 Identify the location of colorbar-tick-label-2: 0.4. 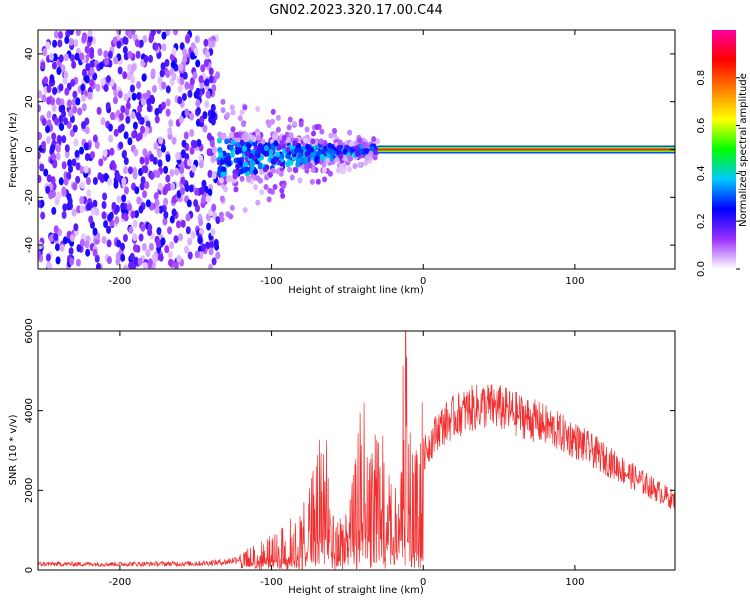
(701, 173).